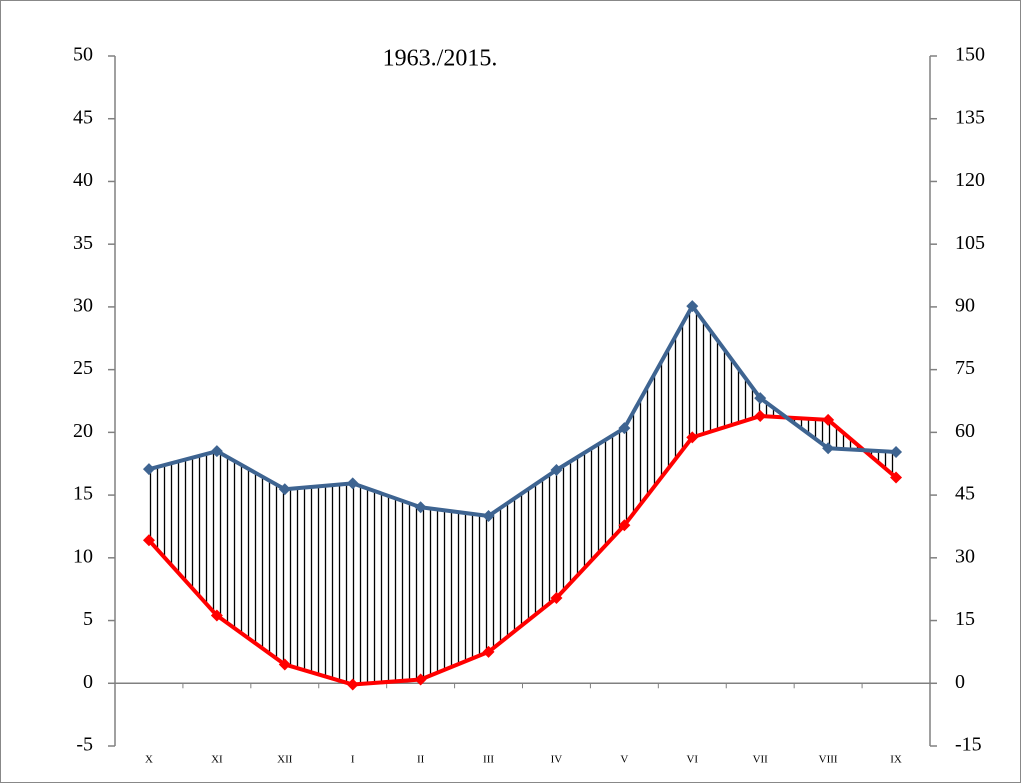  I want to click on y-tick-label: 40, so click(83, 180).